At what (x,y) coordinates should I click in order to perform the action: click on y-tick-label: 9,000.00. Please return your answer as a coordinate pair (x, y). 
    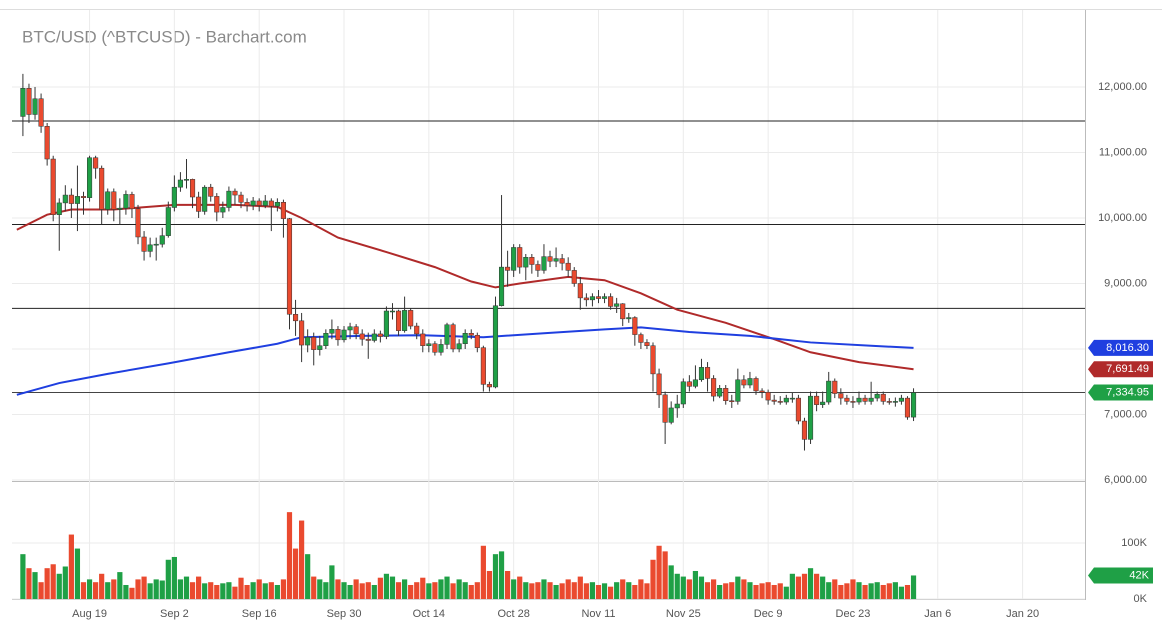
    Looking at the image, I should click on (1125, 283).